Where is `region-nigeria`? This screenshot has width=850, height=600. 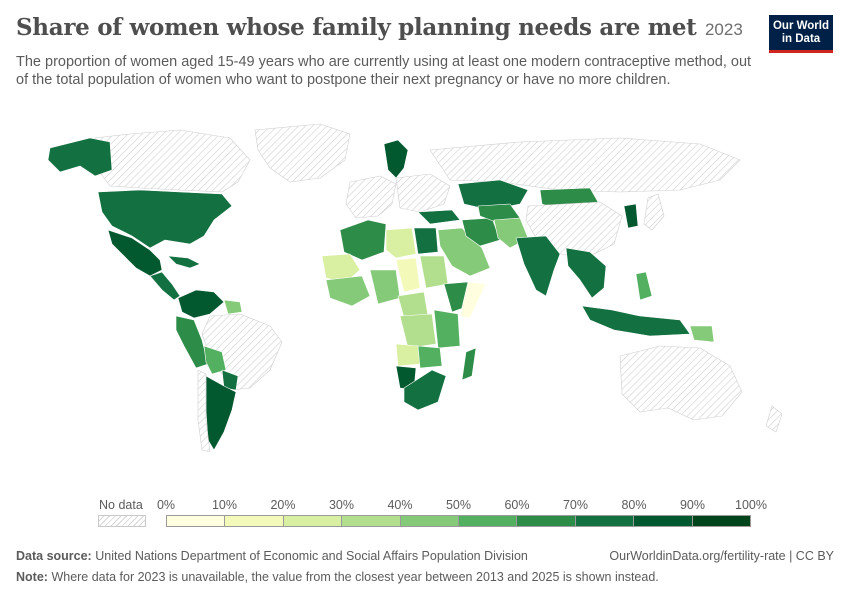
region-nigeria is located at coordinates (385, 287).